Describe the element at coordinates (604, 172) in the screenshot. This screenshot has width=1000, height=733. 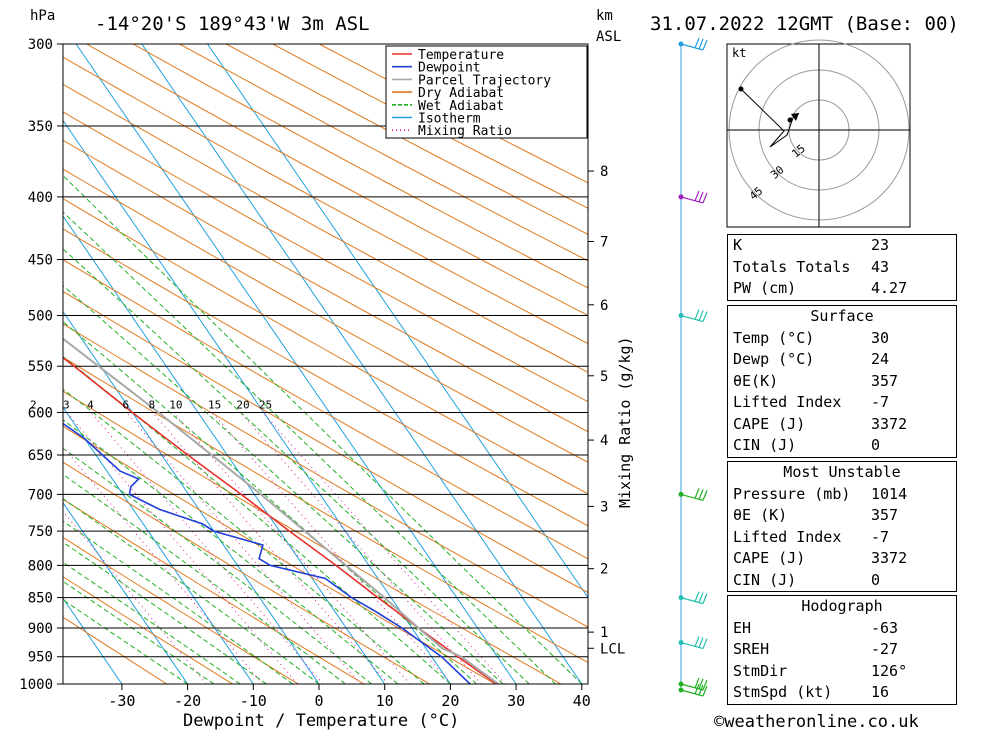
I see `km-label: 8` at that location.